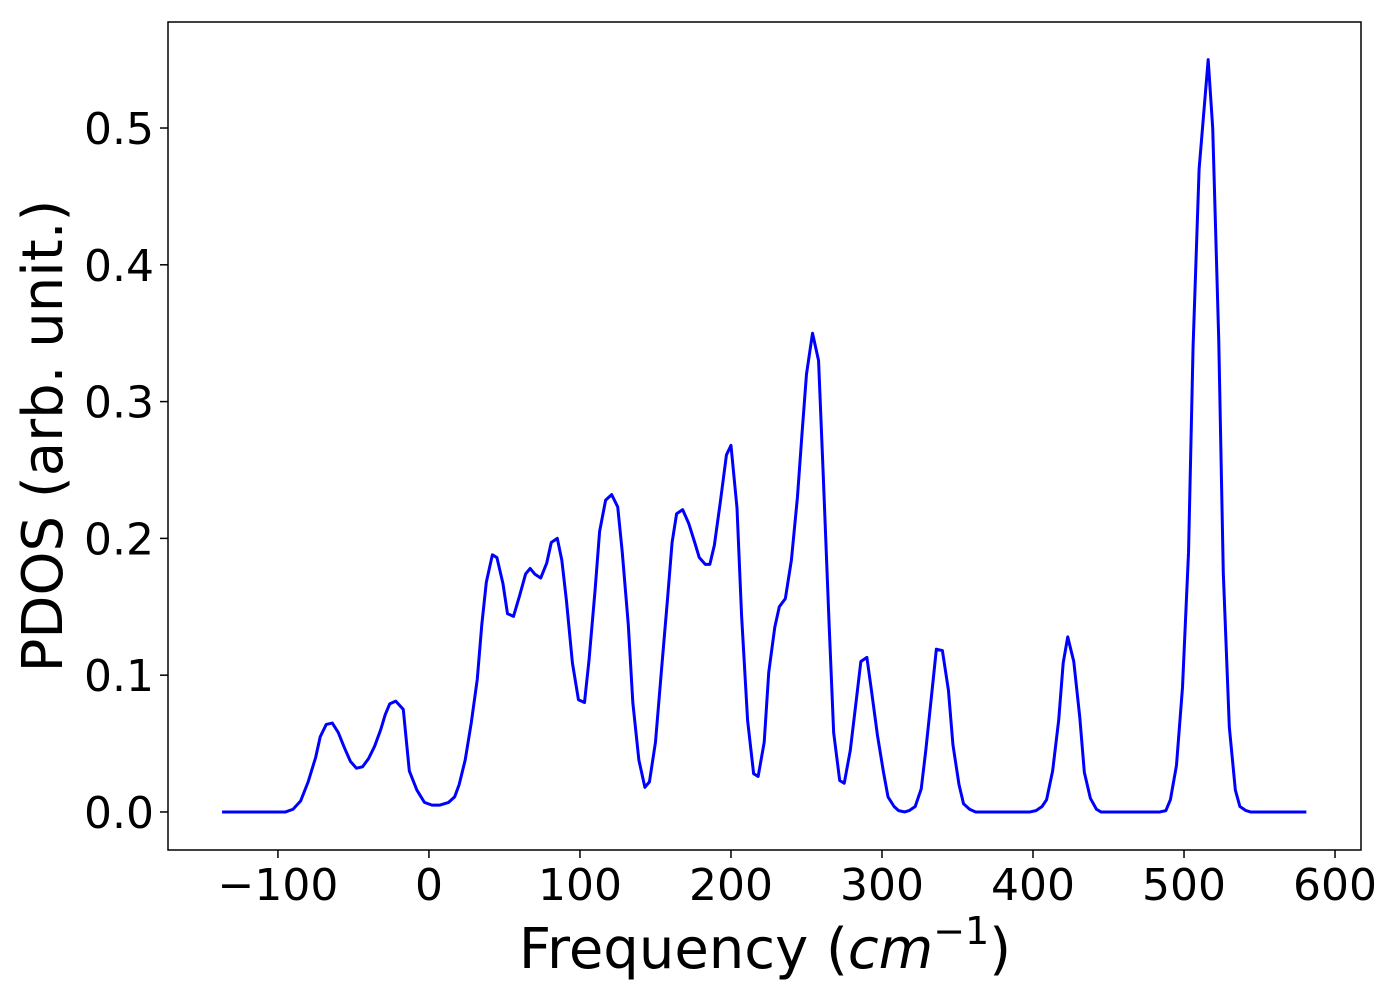  I want to click on x-axis-label: Frequency (cm−1), so click(765, 945).